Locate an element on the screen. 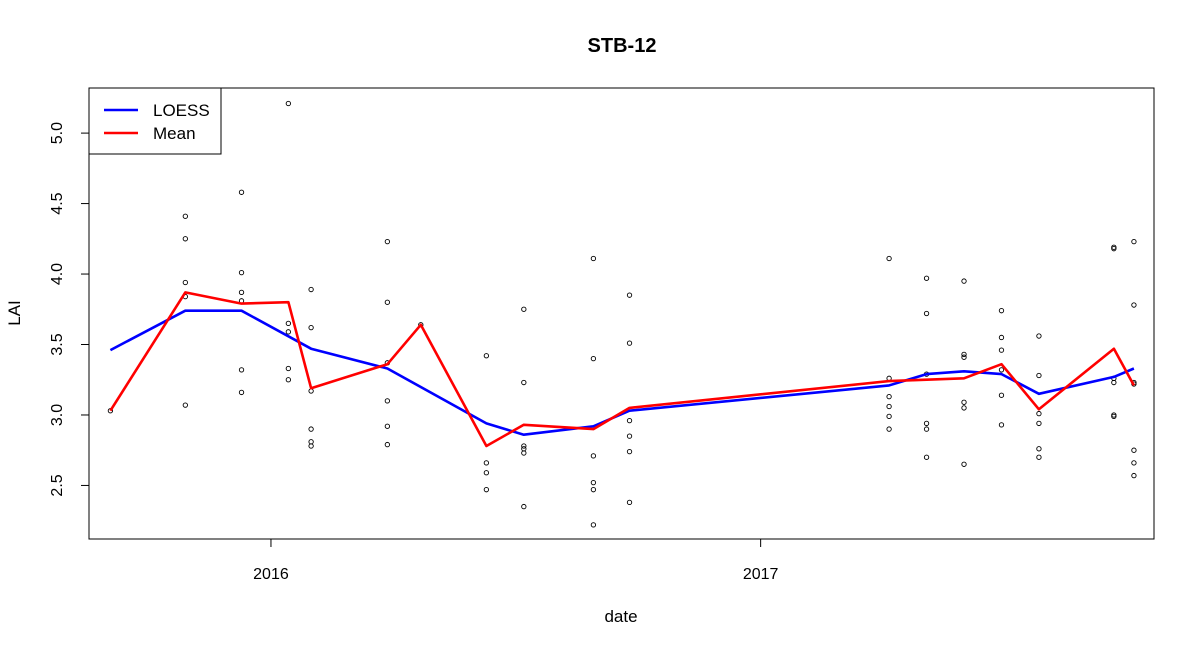 This screenshot has width=1200, height=650. y-tick-label: 2.5 is located at coordinates (57, 485).